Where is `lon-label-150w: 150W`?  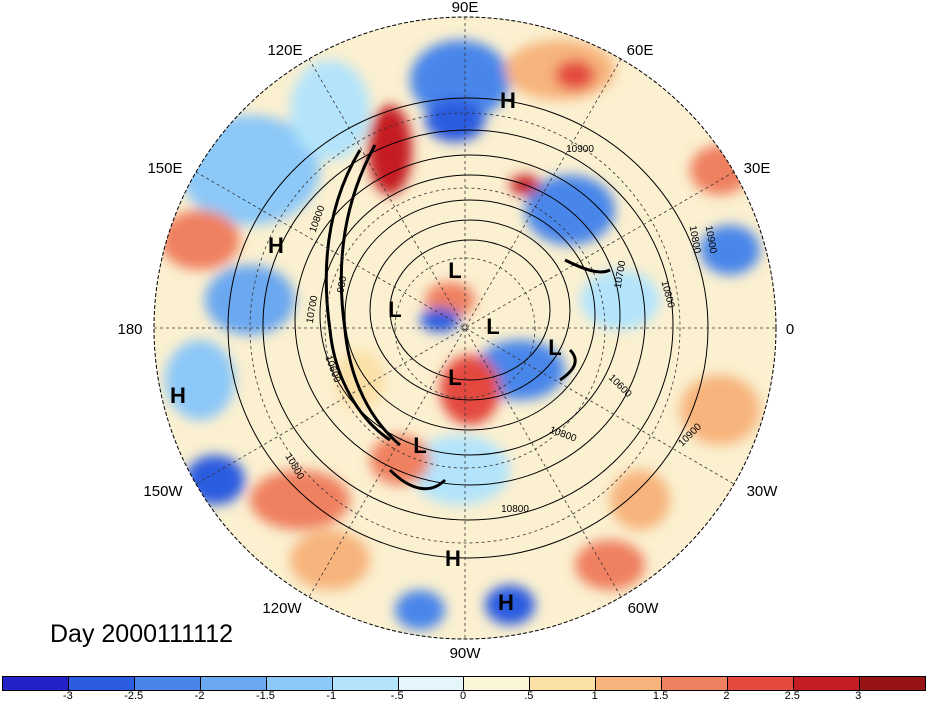 lon-label-150w: 150W is located at coordinates (163, 491).